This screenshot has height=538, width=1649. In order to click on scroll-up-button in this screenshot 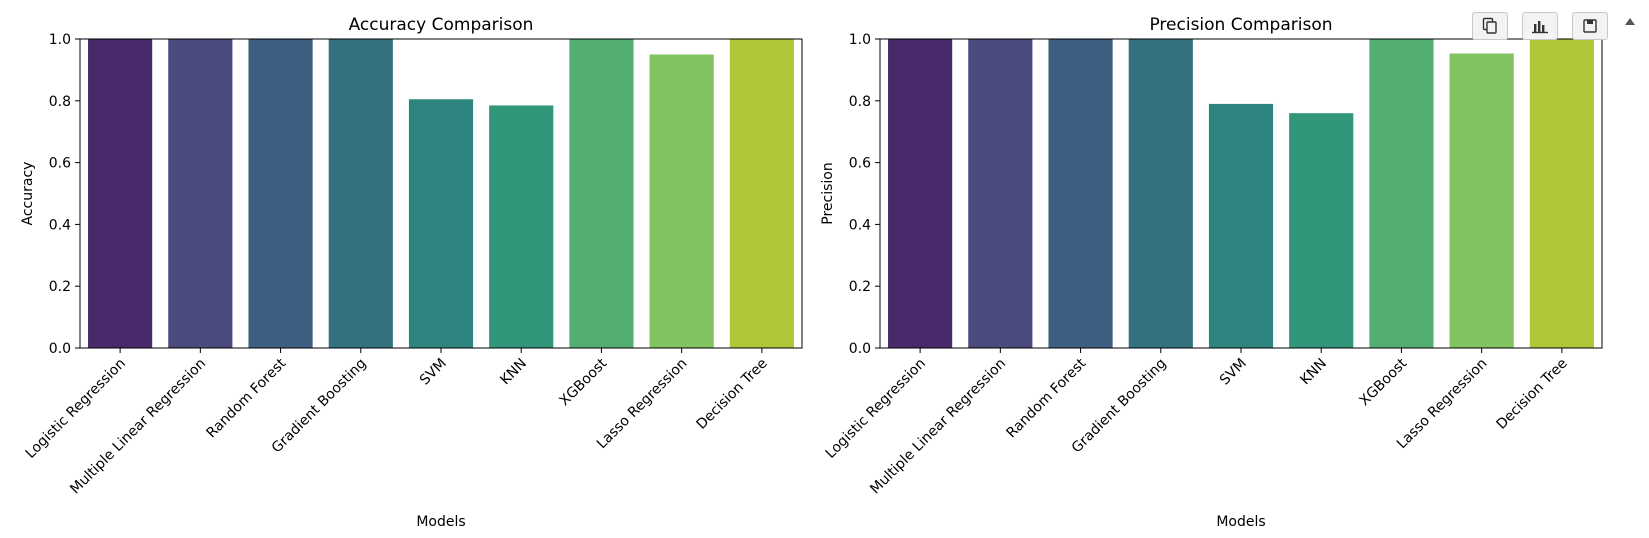, I will do `click(1630, 21)`.